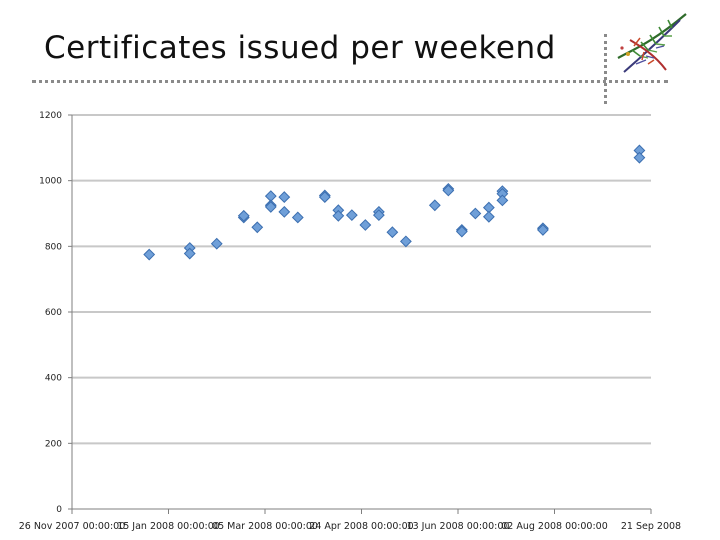  I want to click on y-tick-label-5: 1000, so click(50, 182).